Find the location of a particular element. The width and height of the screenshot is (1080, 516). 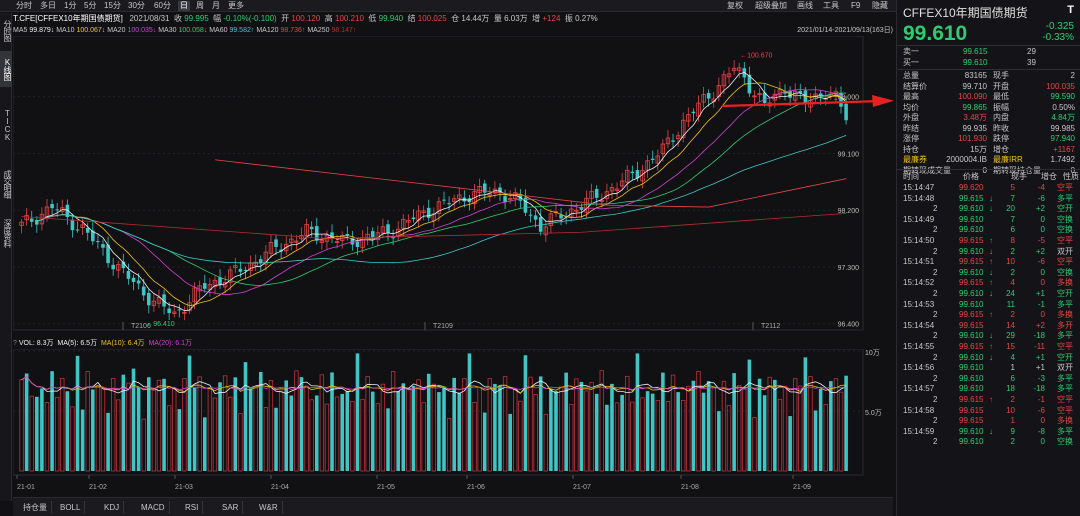

stat-value: 99.985 is located at coordinates (1062, 128).